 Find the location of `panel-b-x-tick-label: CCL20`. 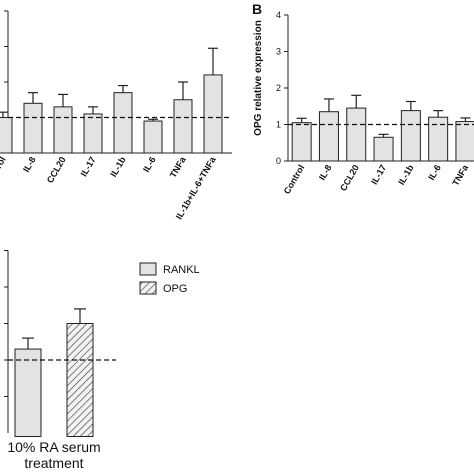

panel-b-x-tick-label: CCL20 is located at coordinates (349, 178).